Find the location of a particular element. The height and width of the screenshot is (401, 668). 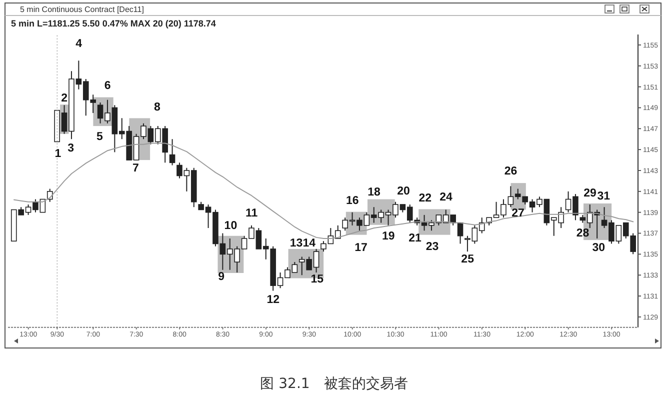

chart-title: 5 min Continuous Contract [Dec11] is located at coordinates (82, 9).